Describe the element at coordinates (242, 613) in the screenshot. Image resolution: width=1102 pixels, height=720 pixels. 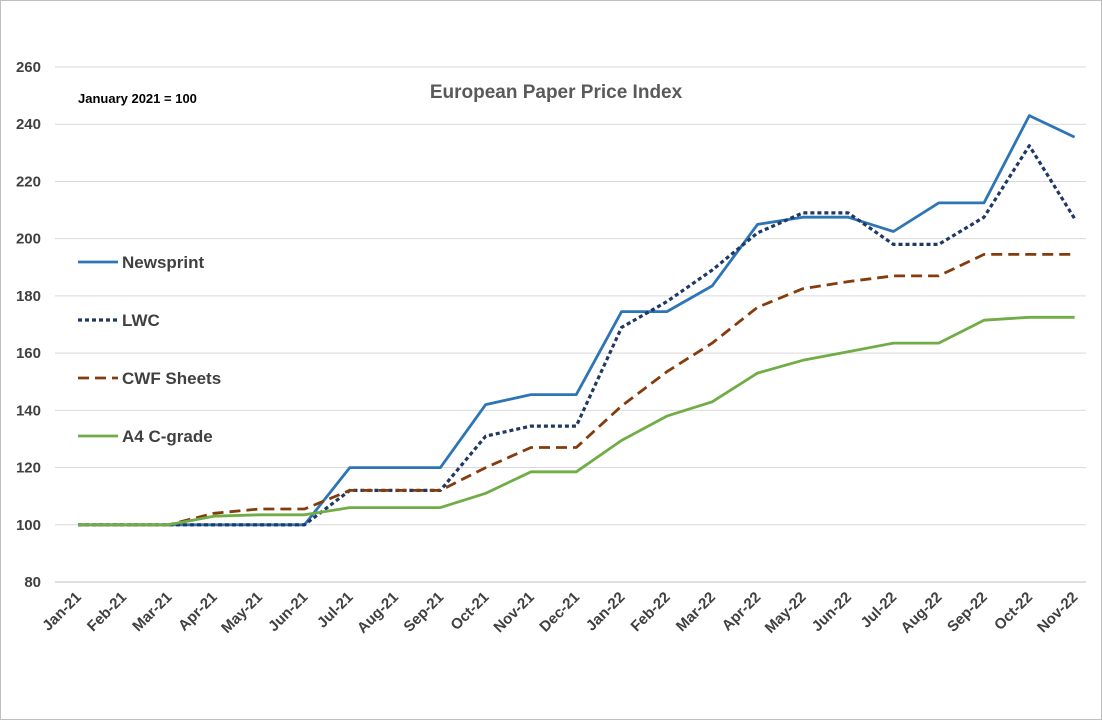
I see `x-tick-label: May-21` at that location.